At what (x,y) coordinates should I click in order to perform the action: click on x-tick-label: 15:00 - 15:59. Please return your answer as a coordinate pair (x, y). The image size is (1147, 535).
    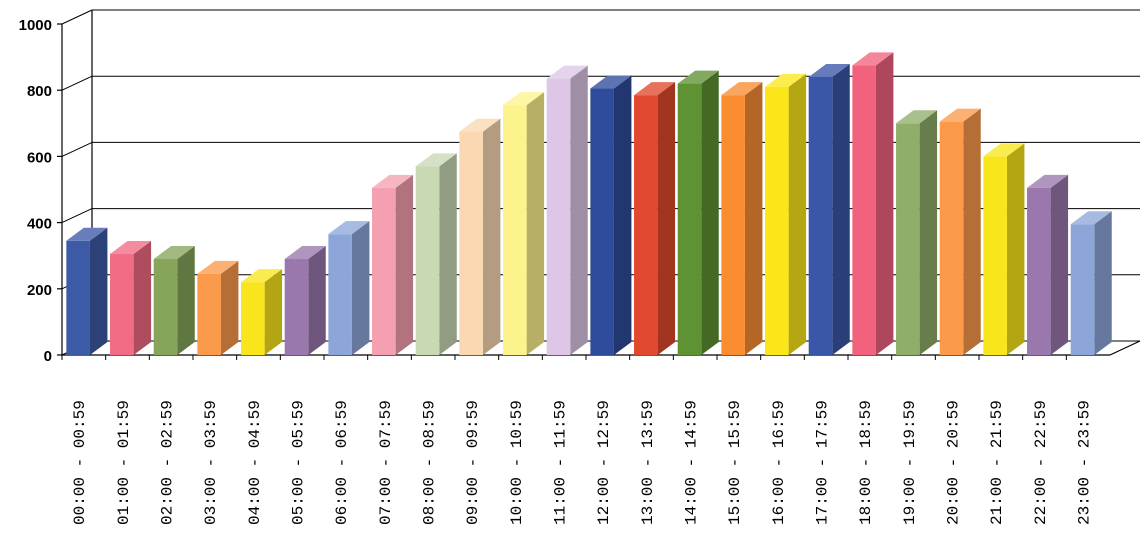
    Looking at the image, I should click on (735, 462).